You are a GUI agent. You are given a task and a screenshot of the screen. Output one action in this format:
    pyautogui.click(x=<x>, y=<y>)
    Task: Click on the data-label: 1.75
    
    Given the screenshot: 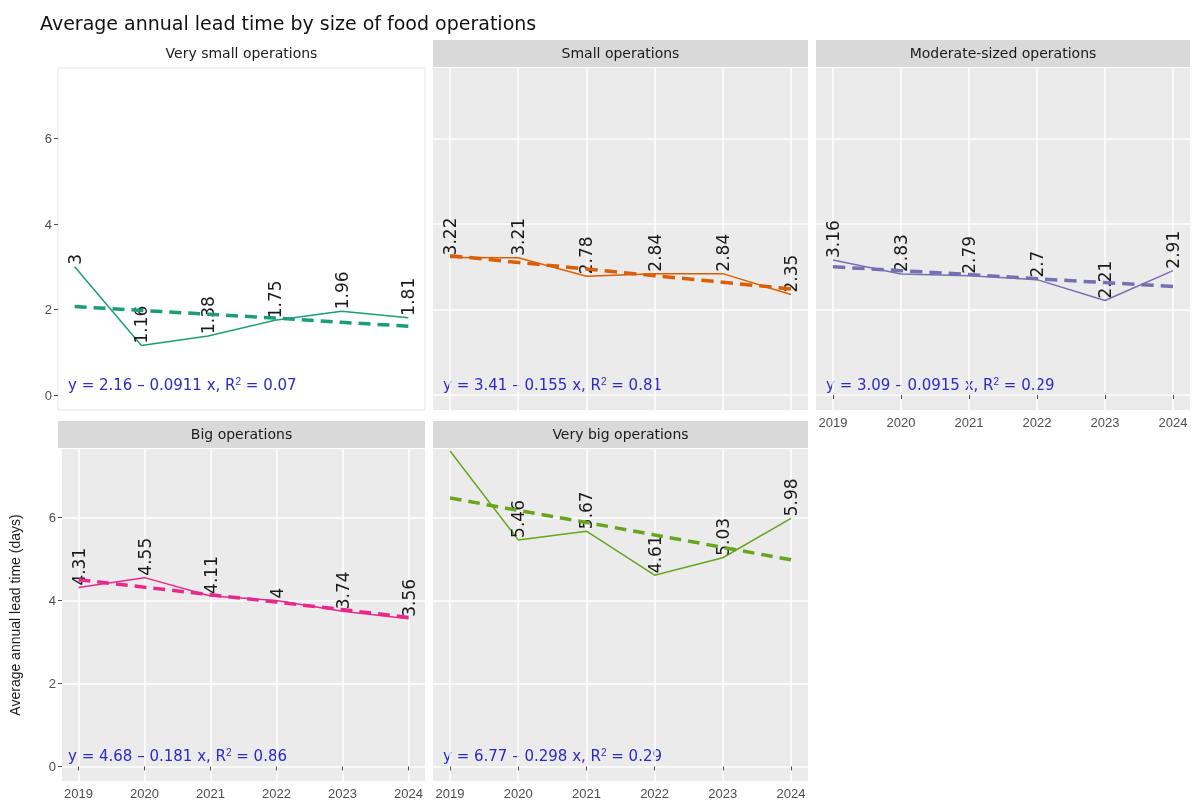 What is the action you would take?
    pyautogui.click(x=274, y=299)
    